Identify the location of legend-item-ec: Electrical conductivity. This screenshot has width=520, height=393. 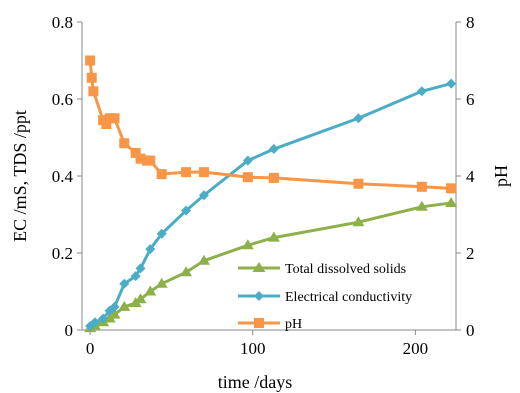
(325, 297).